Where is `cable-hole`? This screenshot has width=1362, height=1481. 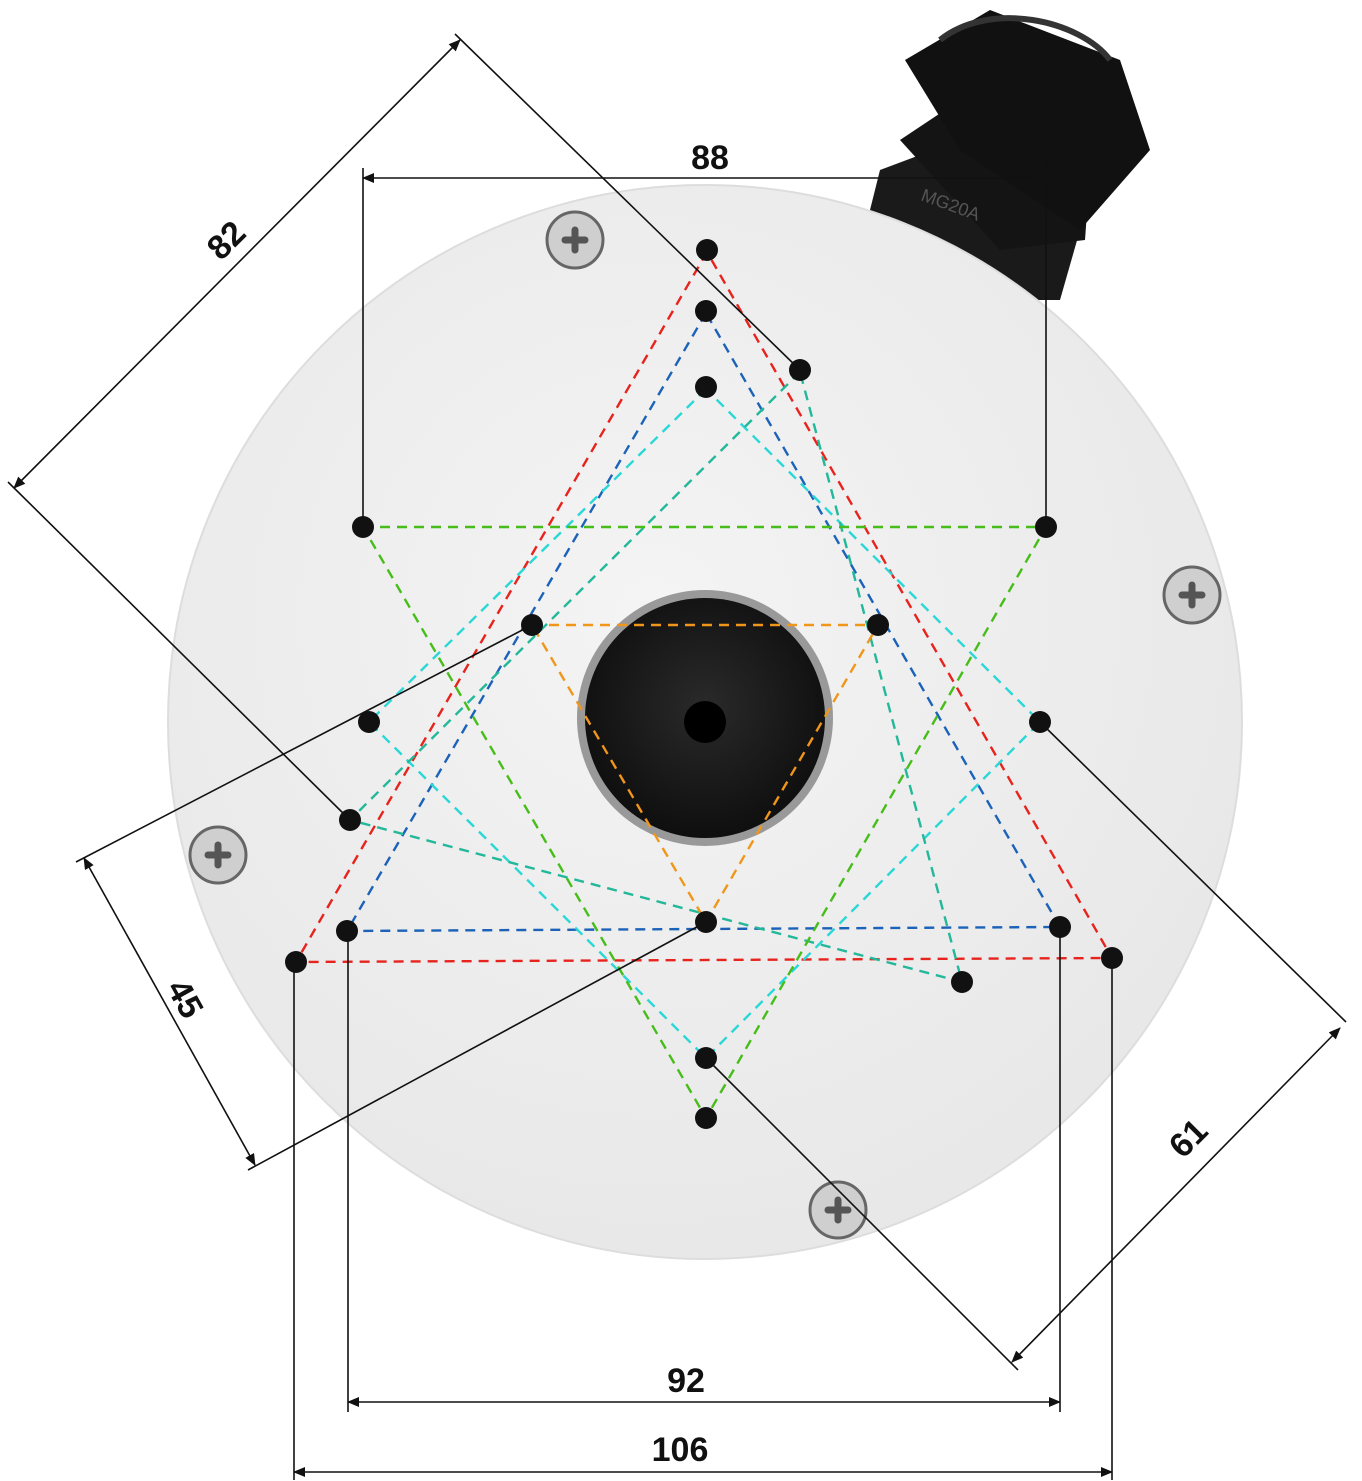 cable-hole is located at coordinates (705, 722).